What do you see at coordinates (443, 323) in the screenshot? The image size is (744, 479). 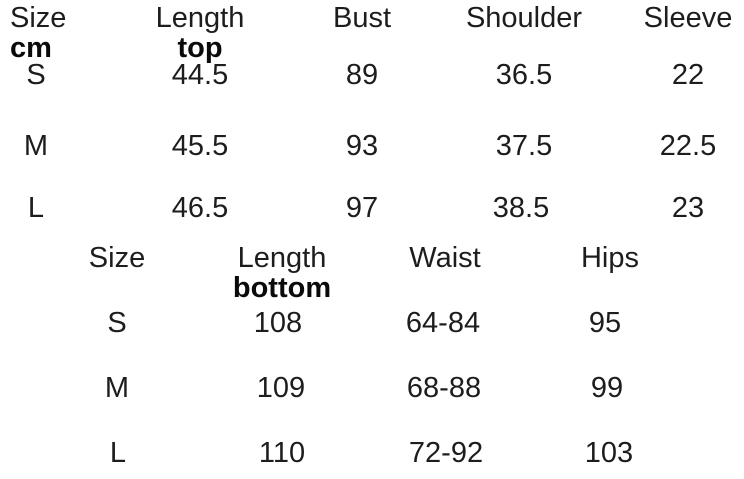 I see `bottom-row-s-waist: 64-84` at bounding box center [443, 323].